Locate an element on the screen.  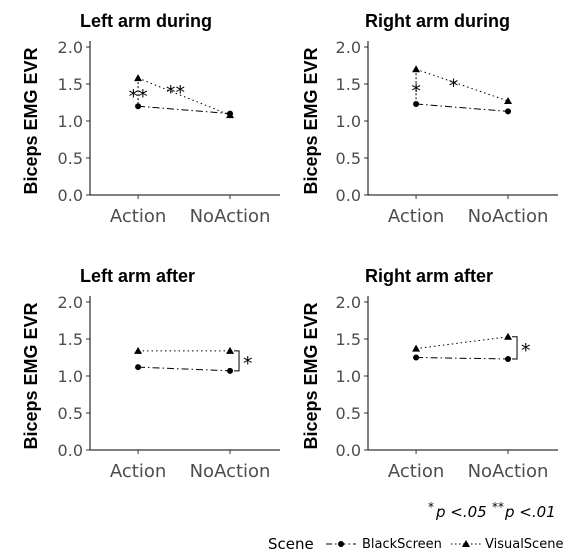
legend: Scene BlackScreen VisualScene is located at coordinates (415, 543).